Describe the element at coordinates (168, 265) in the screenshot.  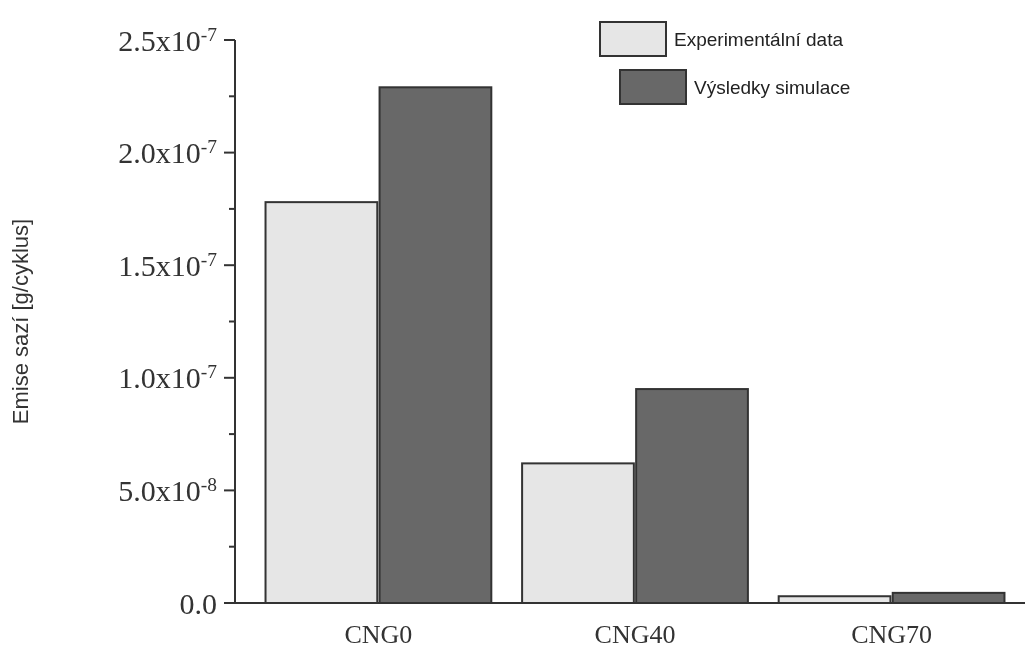
I see `y-tick-label: 1.5x10$^{-7}$` at that location.